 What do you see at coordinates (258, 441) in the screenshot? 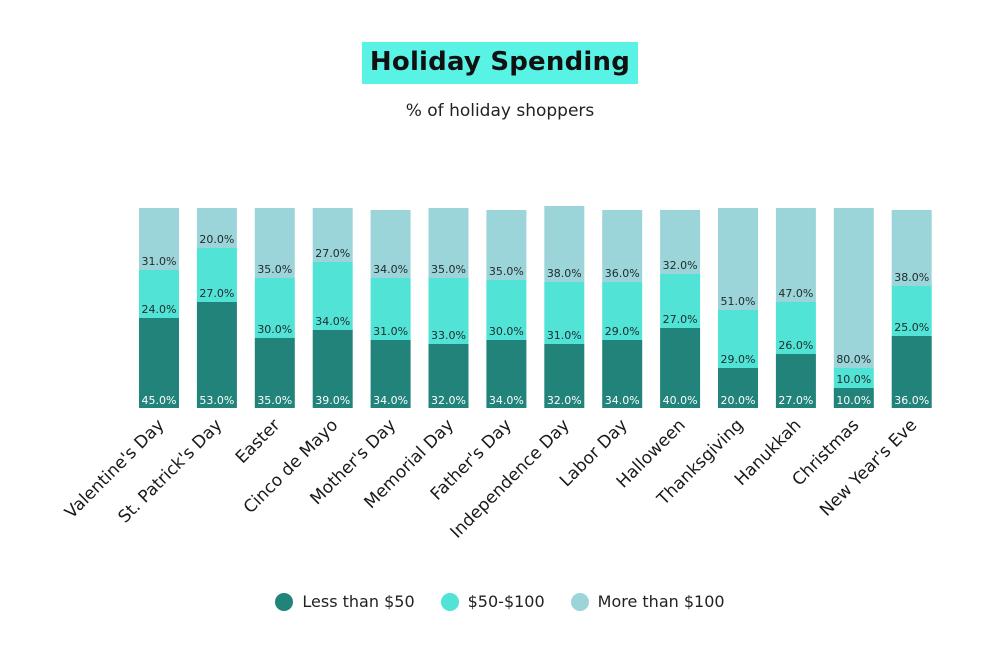
I see `x-tick-label-easter: Easter` at bounding box center [258, 441].